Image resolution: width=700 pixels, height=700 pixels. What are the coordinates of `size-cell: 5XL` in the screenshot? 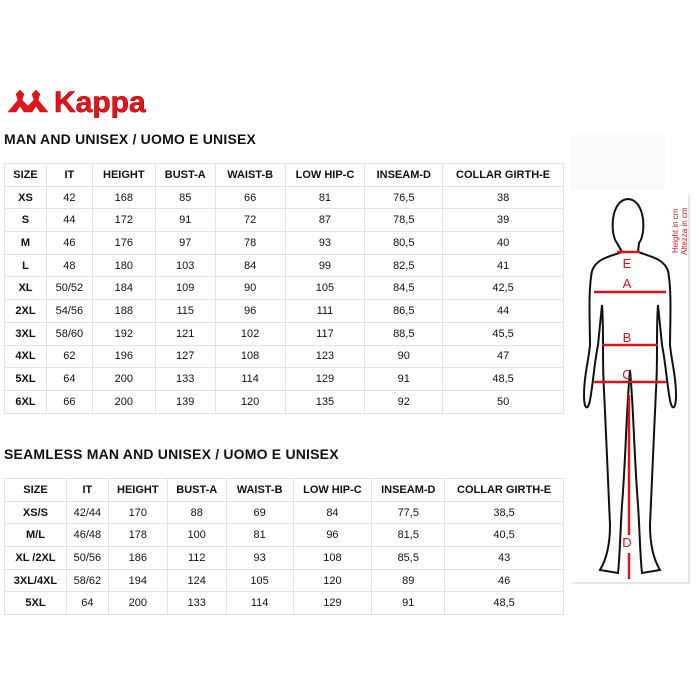 It's located at (25, 379).